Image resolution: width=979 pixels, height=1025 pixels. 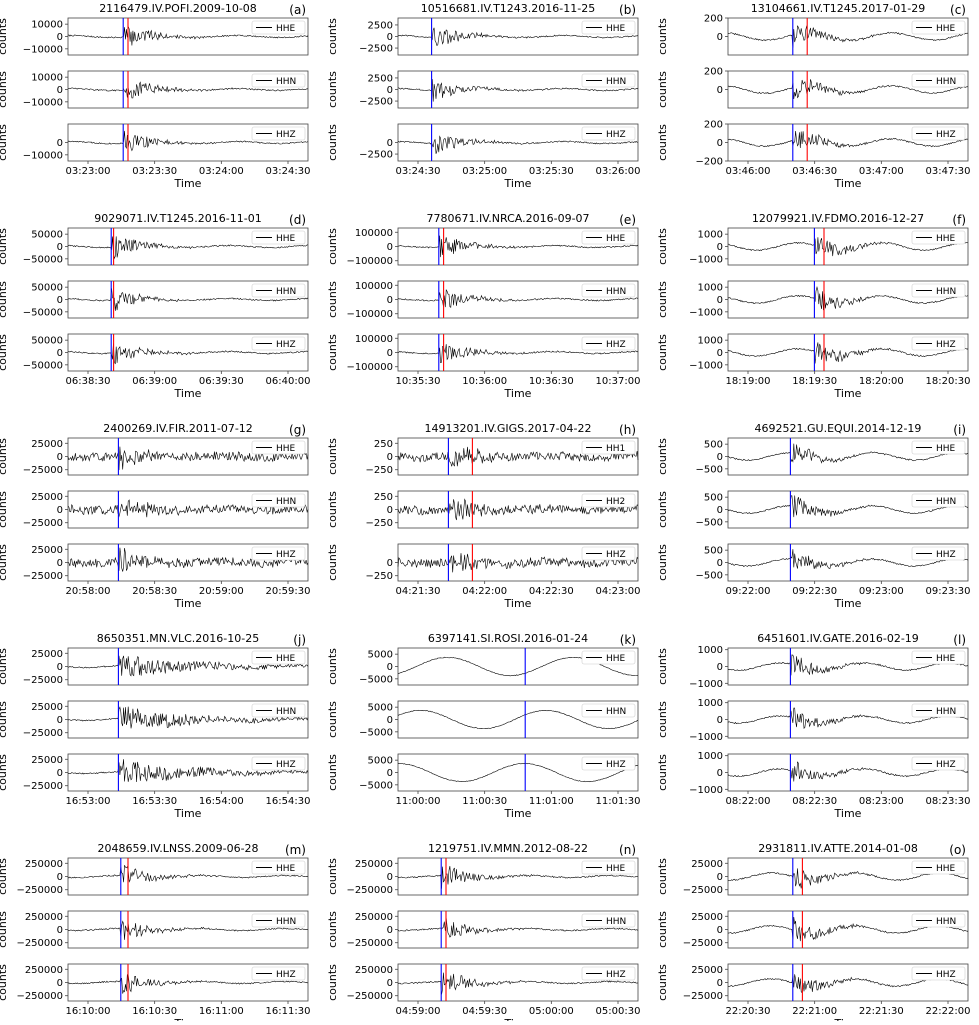 I want to click on y-axis-label-h-hh2: counts, so click(x=332, y=509).